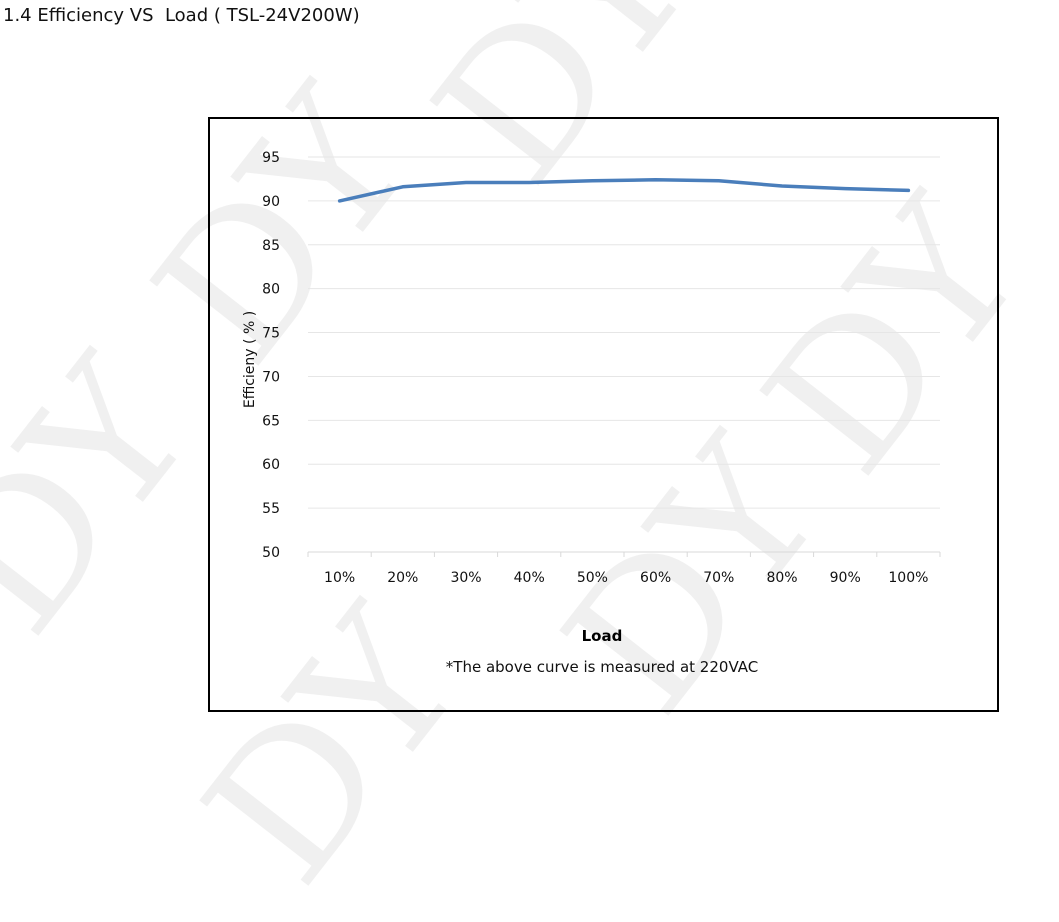 The width and height of the screenshot is (1059, 922). Describe the element at coordinates (114, 500) in the screenshot. I see `watermark-text: DY` at that location.